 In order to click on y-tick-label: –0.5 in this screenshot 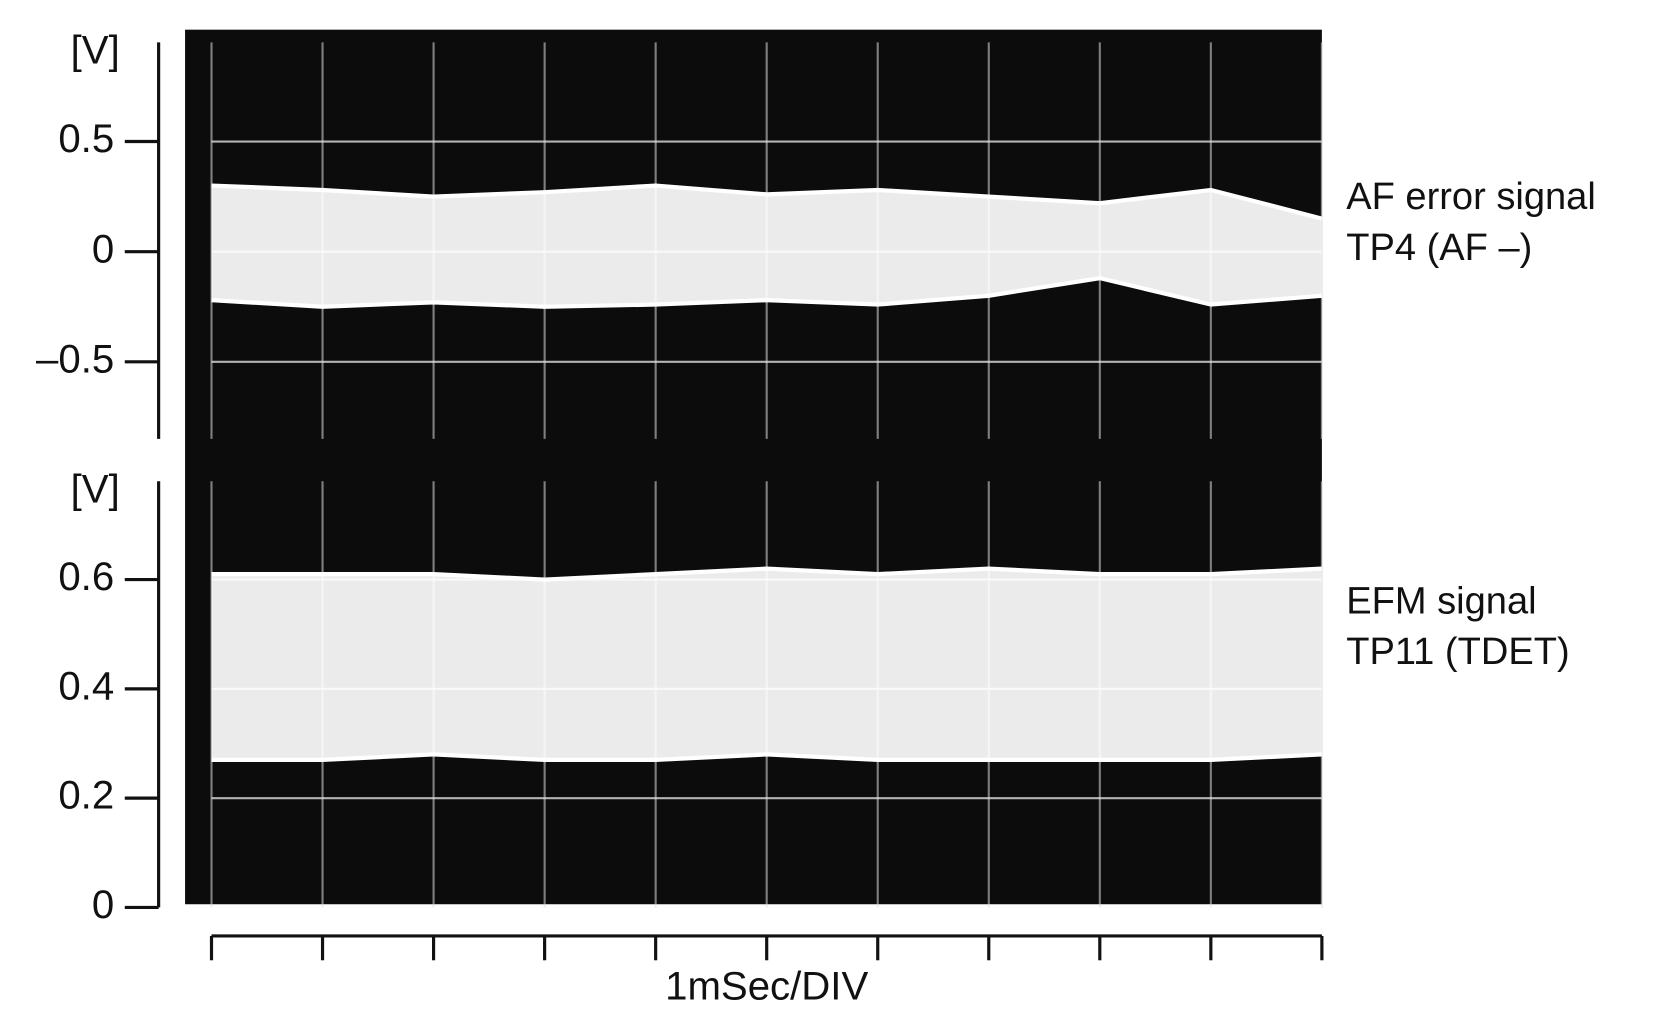, I will do `click(75, 358)`.